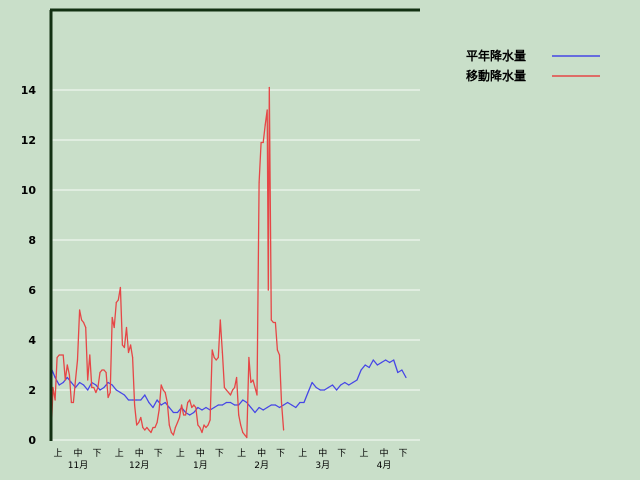 This screenshot has height=480, width=640. I want to click on y-tick-label: 2, so click(32, 390).